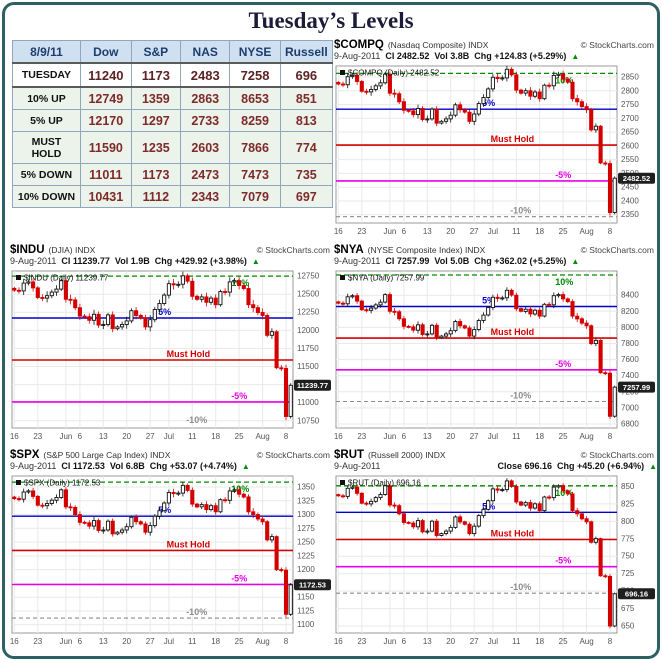 The height and width of the screenshot is (663, 662). Describe the element at coordinates (306, 500) in the screenshot. I see `svg-text: 1325` at that location.